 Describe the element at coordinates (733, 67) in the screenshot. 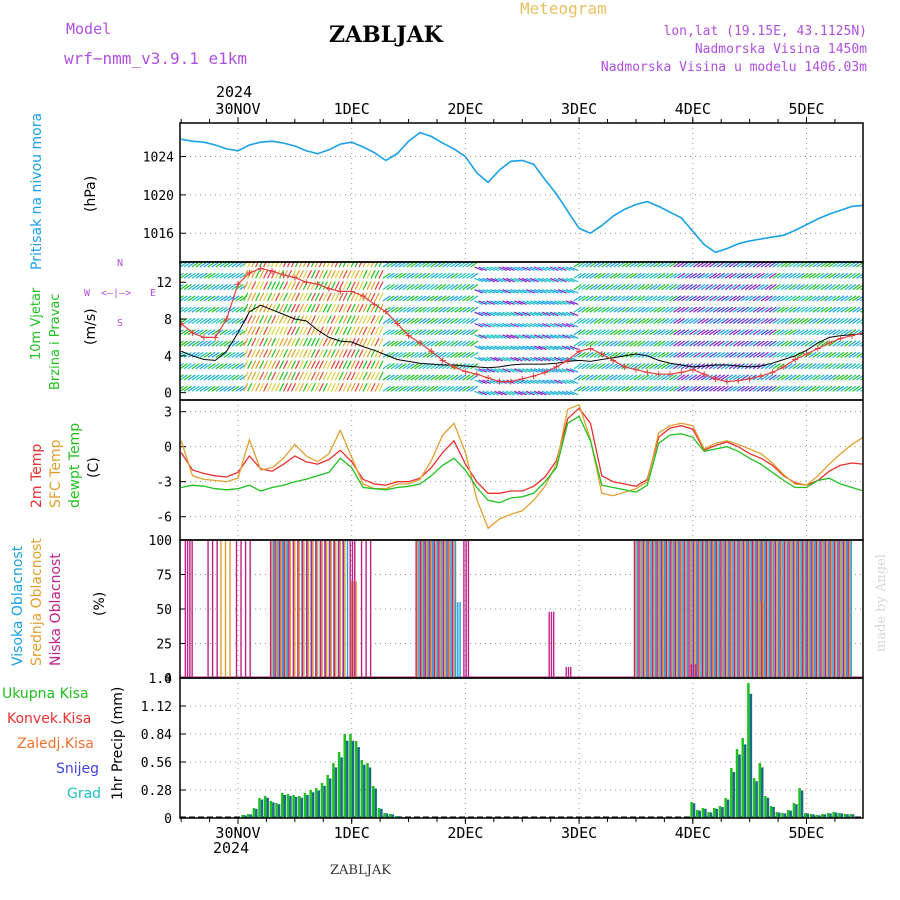

I see `model-altitude-readout: Nadmorska Visina u modelu 1406.03m` at that location.